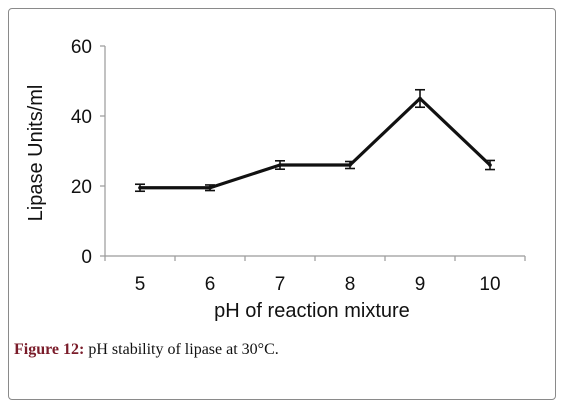 Image resolution: width=564 pixels, height=408 pixels. What do you see at coordinates (181, 349) in the screenshot?
I see `figure-caption-text: pH stability of lipase at 30°C.` at bounding box center [181, 349].